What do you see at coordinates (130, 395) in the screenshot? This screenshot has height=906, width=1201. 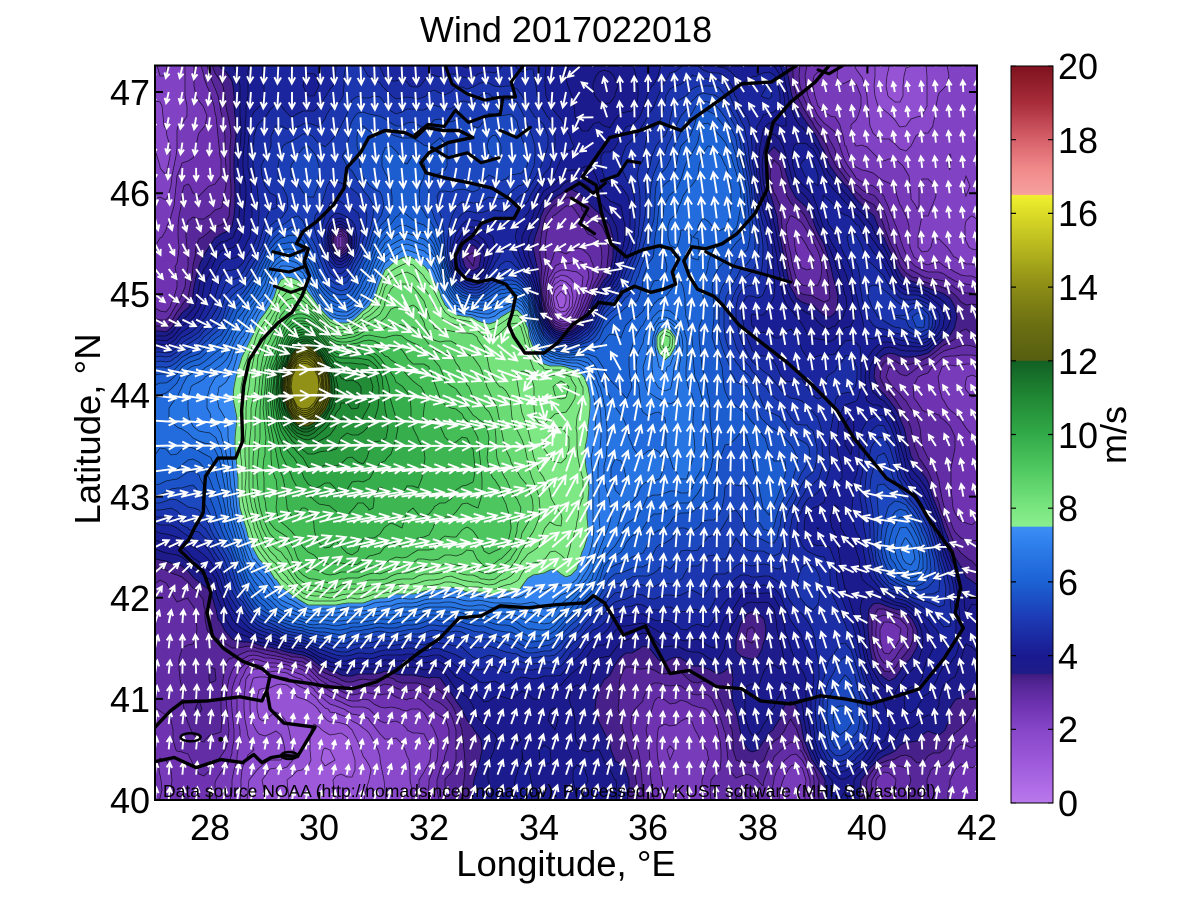 I see `svg-text: 44` at bounding box center [130, 395].